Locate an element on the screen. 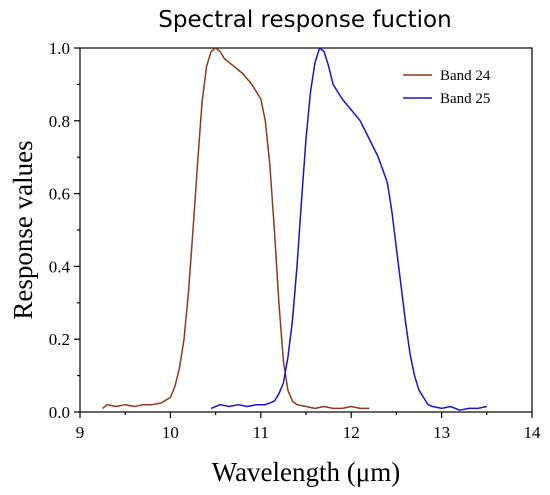  y-tick-label: 0.8 is located at coordinates (59, 121).